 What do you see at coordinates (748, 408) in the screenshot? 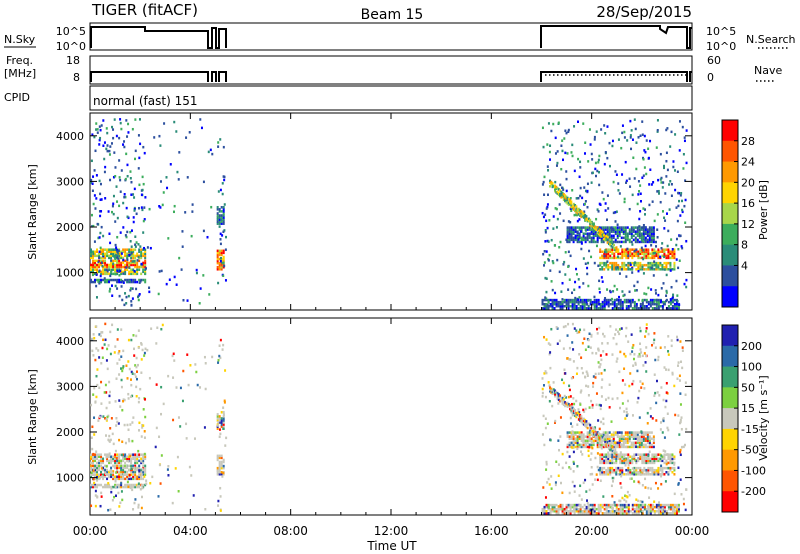
I see `colorbar-tick-label: 15` at bounding box center [748, 408].